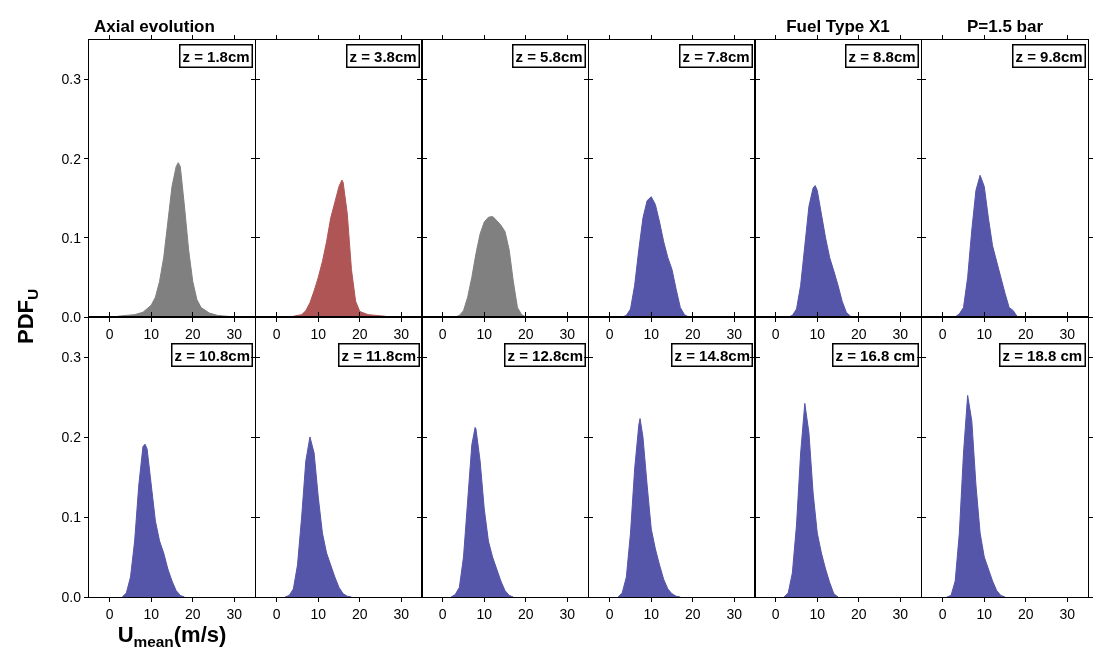 This screenshot has height=650, width=1093. I want to click on annotation: z = 12.8cm, so click(545, 355).